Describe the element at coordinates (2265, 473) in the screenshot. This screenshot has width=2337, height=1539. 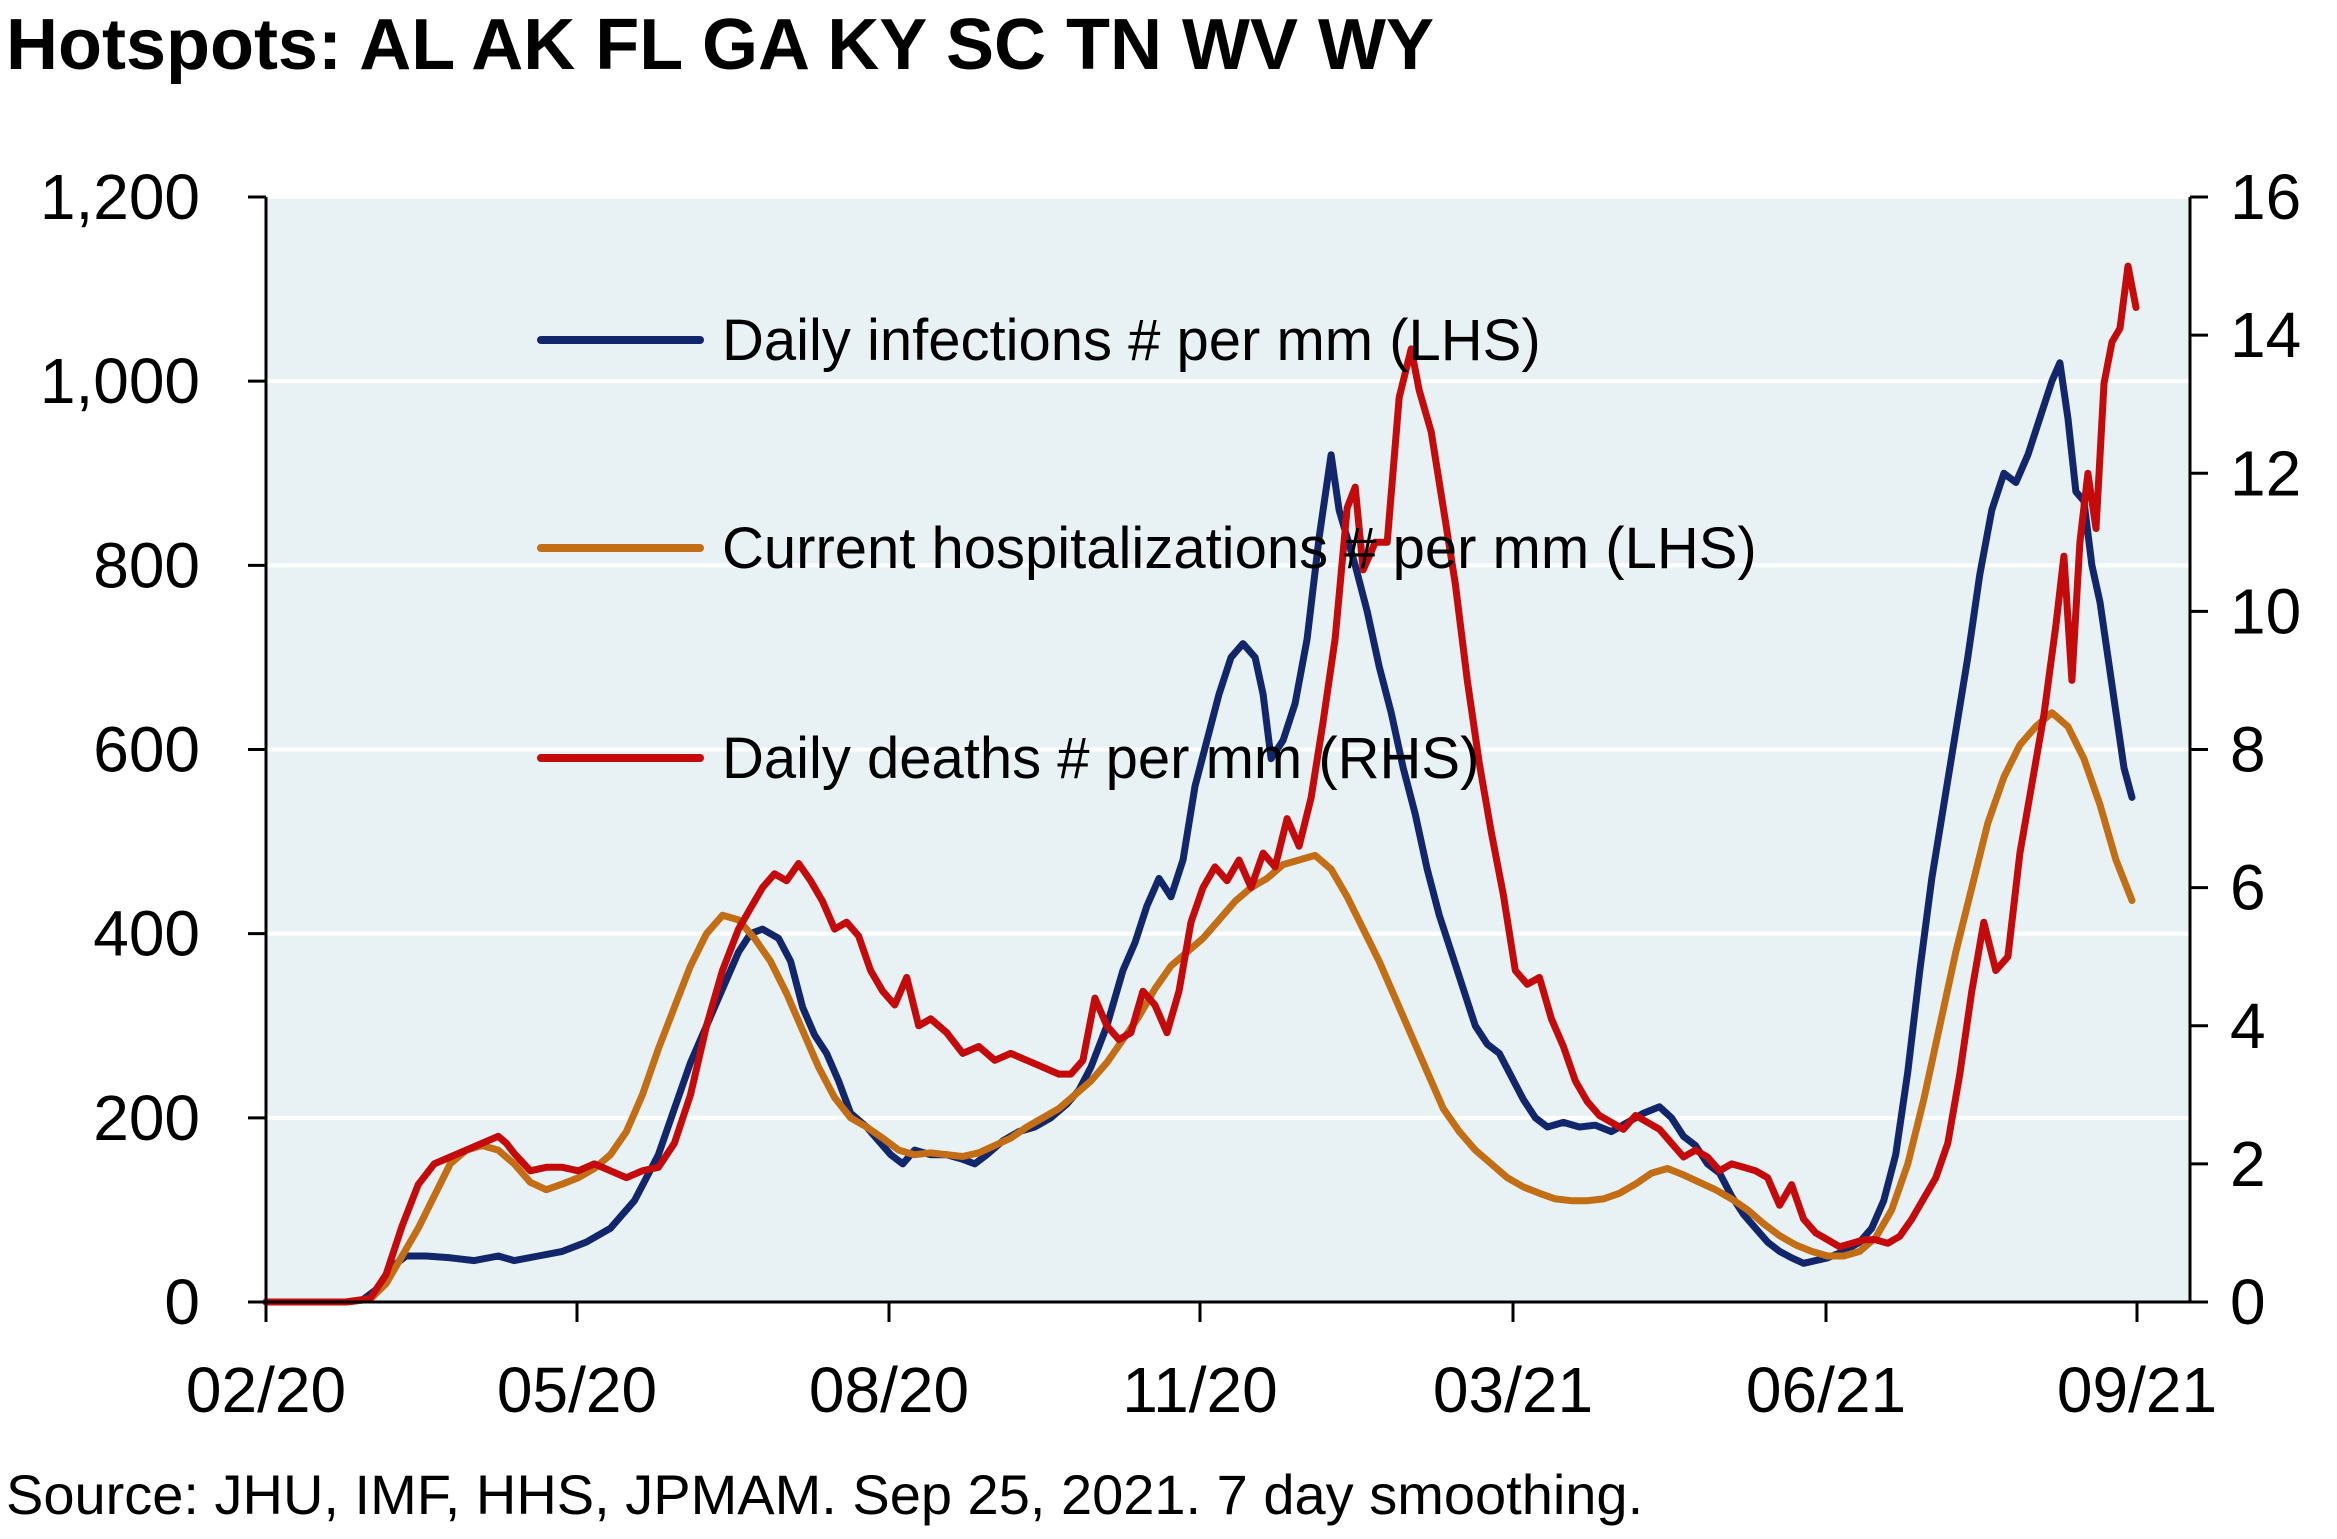
I see `right-tick-label: 12` at that location.